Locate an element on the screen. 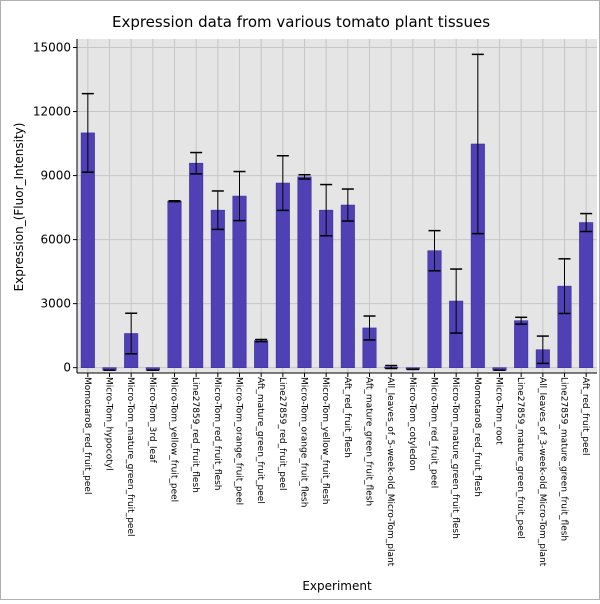 The height and width of the screenshot is (604, 600). x-tick-label: Line27859_mature_green_fruit_flesh is located at coordinates (564, 459).